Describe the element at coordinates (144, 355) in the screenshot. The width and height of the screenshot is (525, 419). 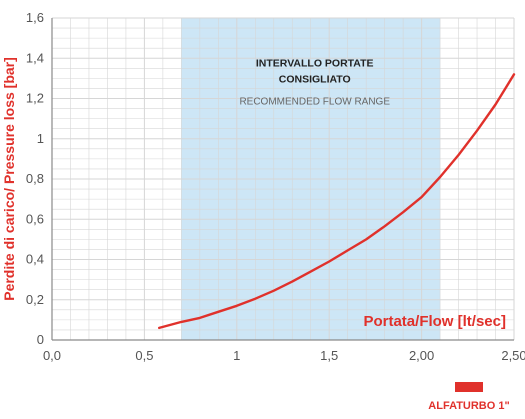
I see `x-tick-label: 0,5` at that location.